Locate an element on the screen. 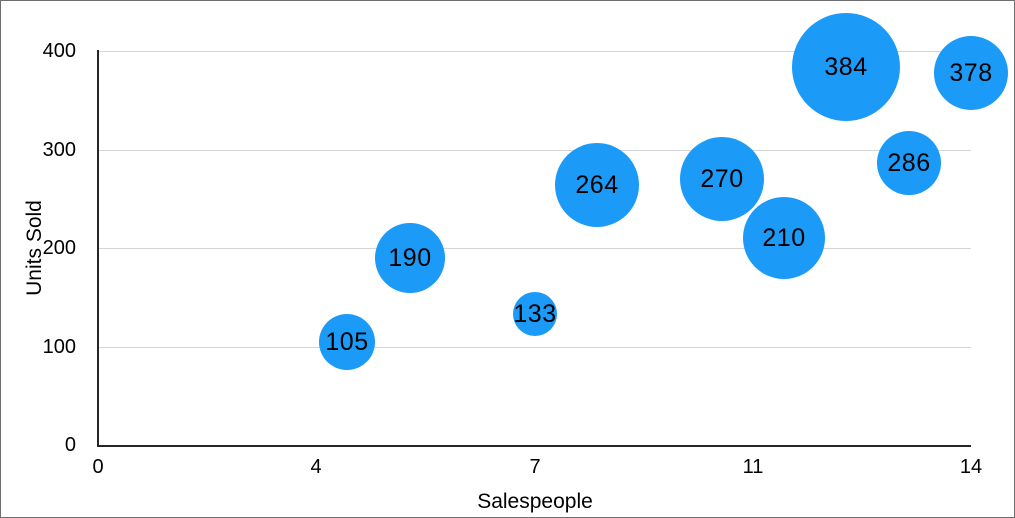  bubble-value-label: 270 is located at coordinates (722, 178).